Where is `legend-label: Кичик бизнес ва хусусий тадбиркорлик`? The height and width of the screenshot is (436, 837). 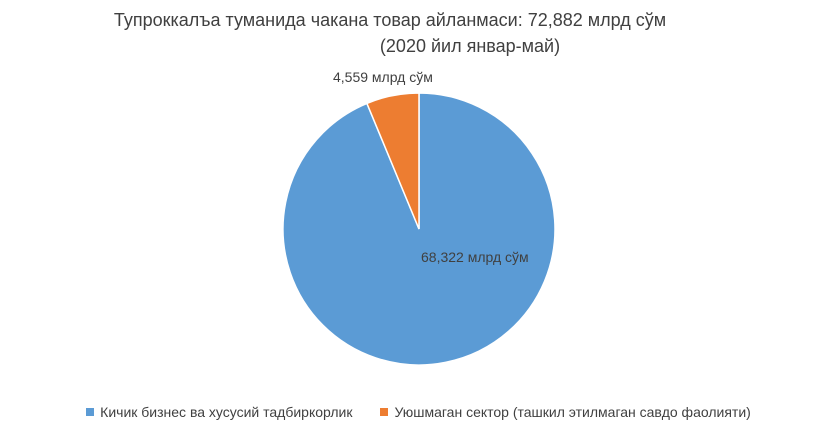 legend-label: Кичик бизнес ва хусусий тадбиркорлик is located at coordinates (226, 412).